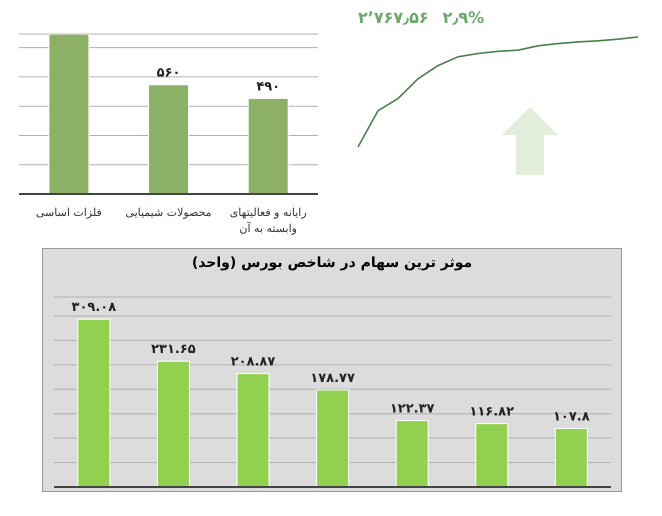 This screenshot has height=516, width=662. Describe the element at coordinates (268, 86) in the screenshot. I see `data-label: ۴۹۰` at that location.